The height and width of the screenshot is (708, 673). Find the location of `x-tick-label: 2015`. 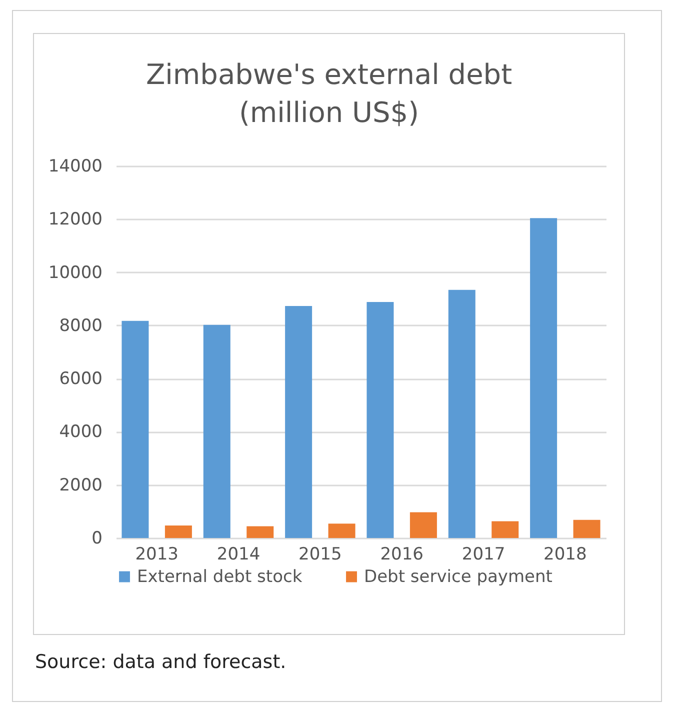

x-tick-label: 2015 is located at coordinates (320, 554).